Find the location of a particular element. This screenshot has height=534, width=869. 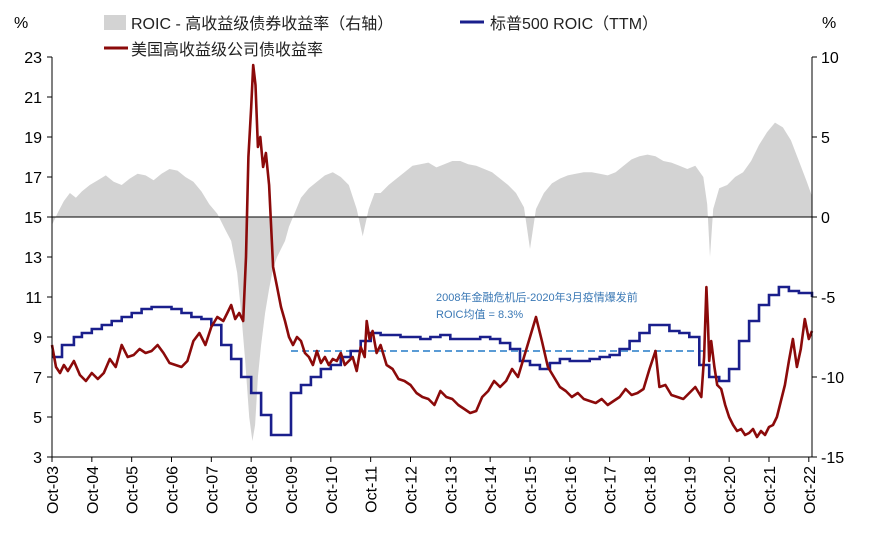

x-tick-label: Oct-08 is located at coordinates (252, 490).